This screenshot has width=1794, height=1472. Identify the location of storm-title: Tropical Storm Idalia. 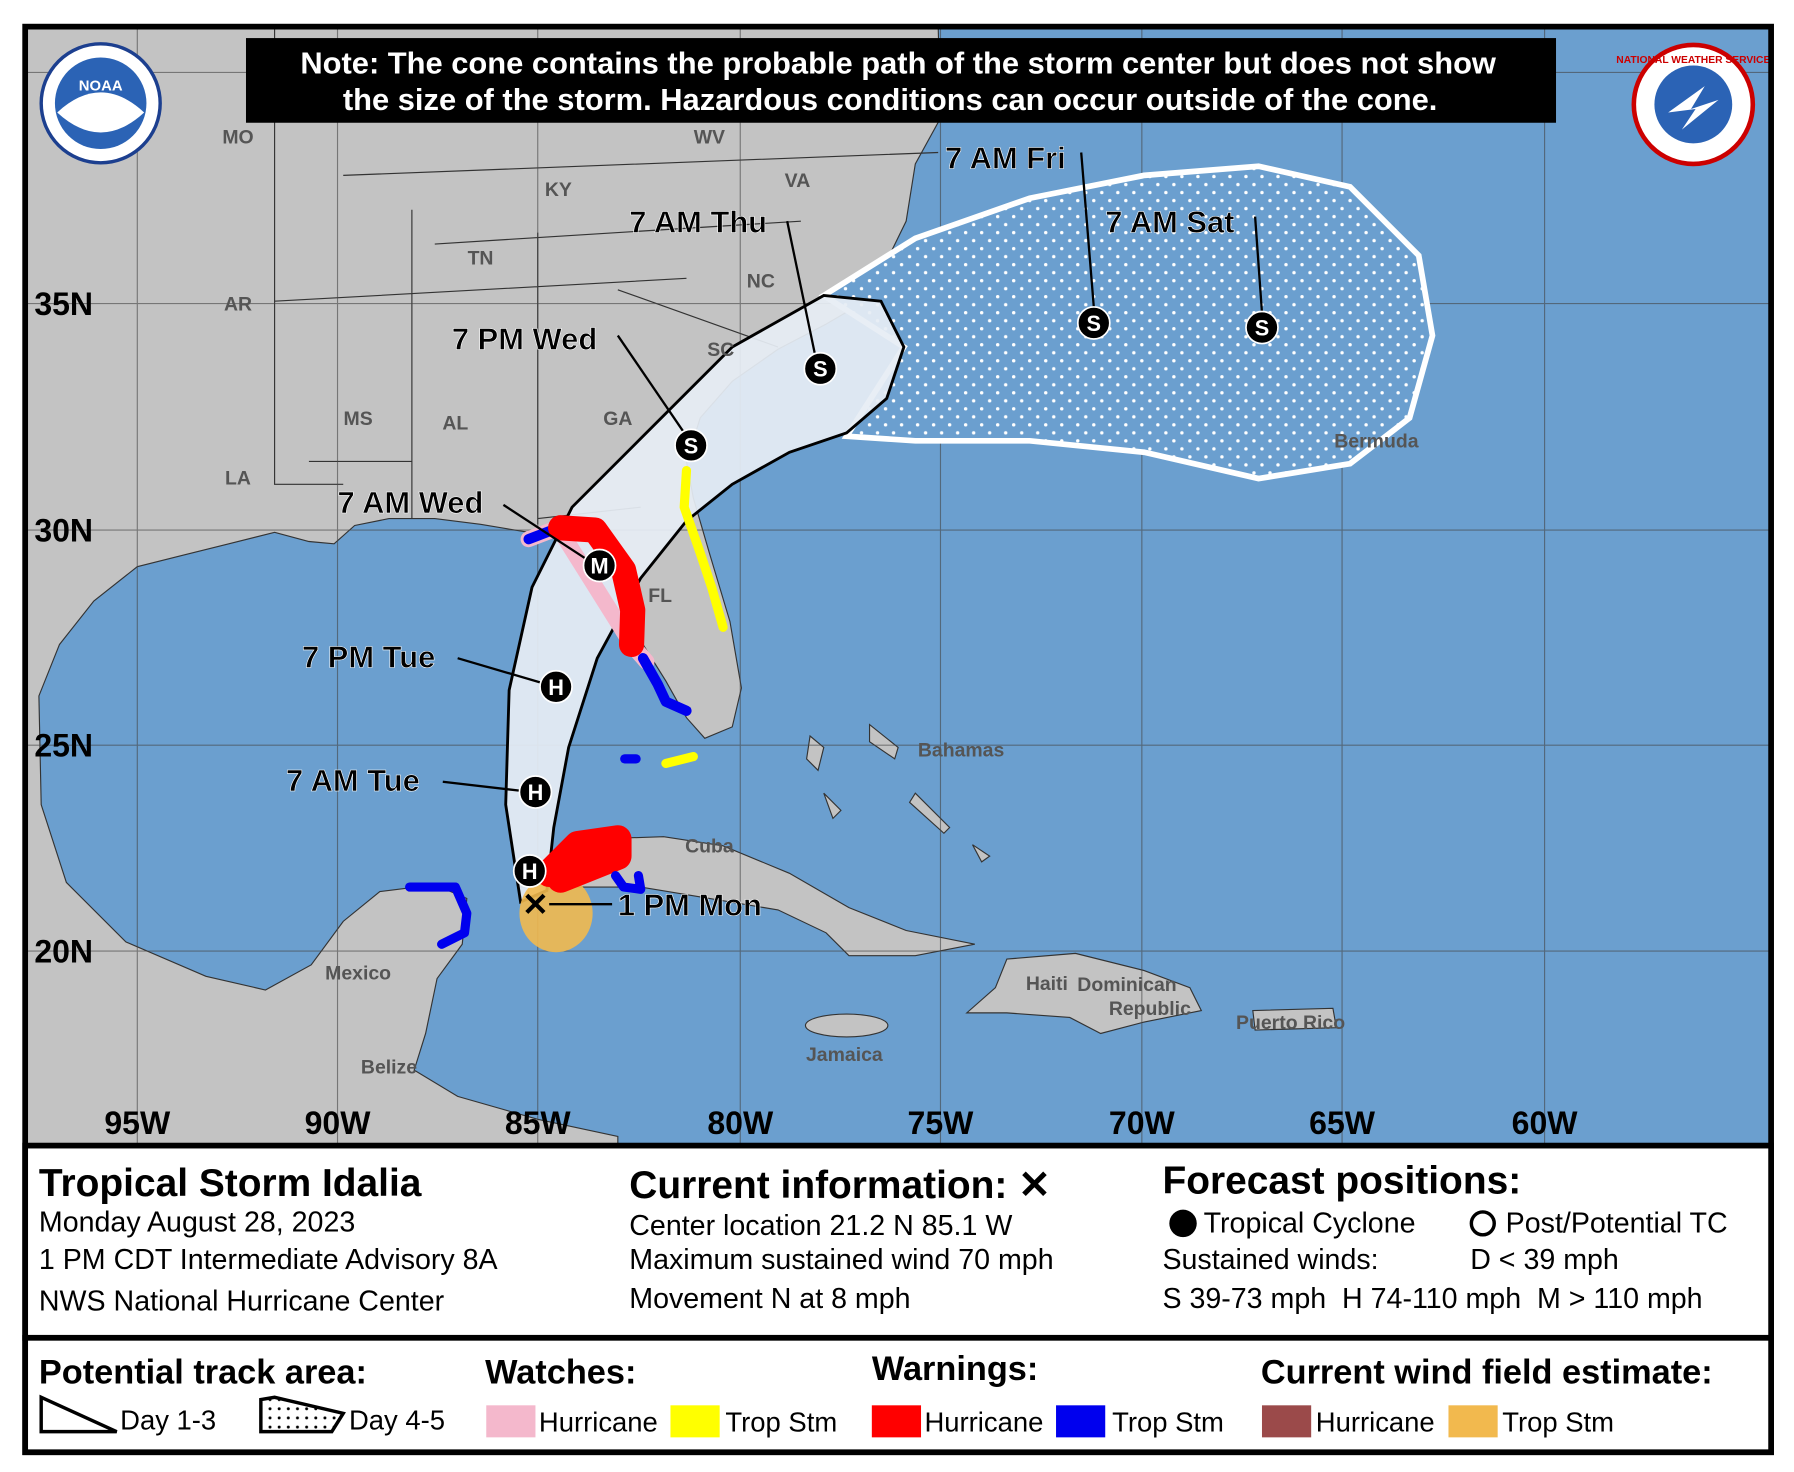
(230, 1183).